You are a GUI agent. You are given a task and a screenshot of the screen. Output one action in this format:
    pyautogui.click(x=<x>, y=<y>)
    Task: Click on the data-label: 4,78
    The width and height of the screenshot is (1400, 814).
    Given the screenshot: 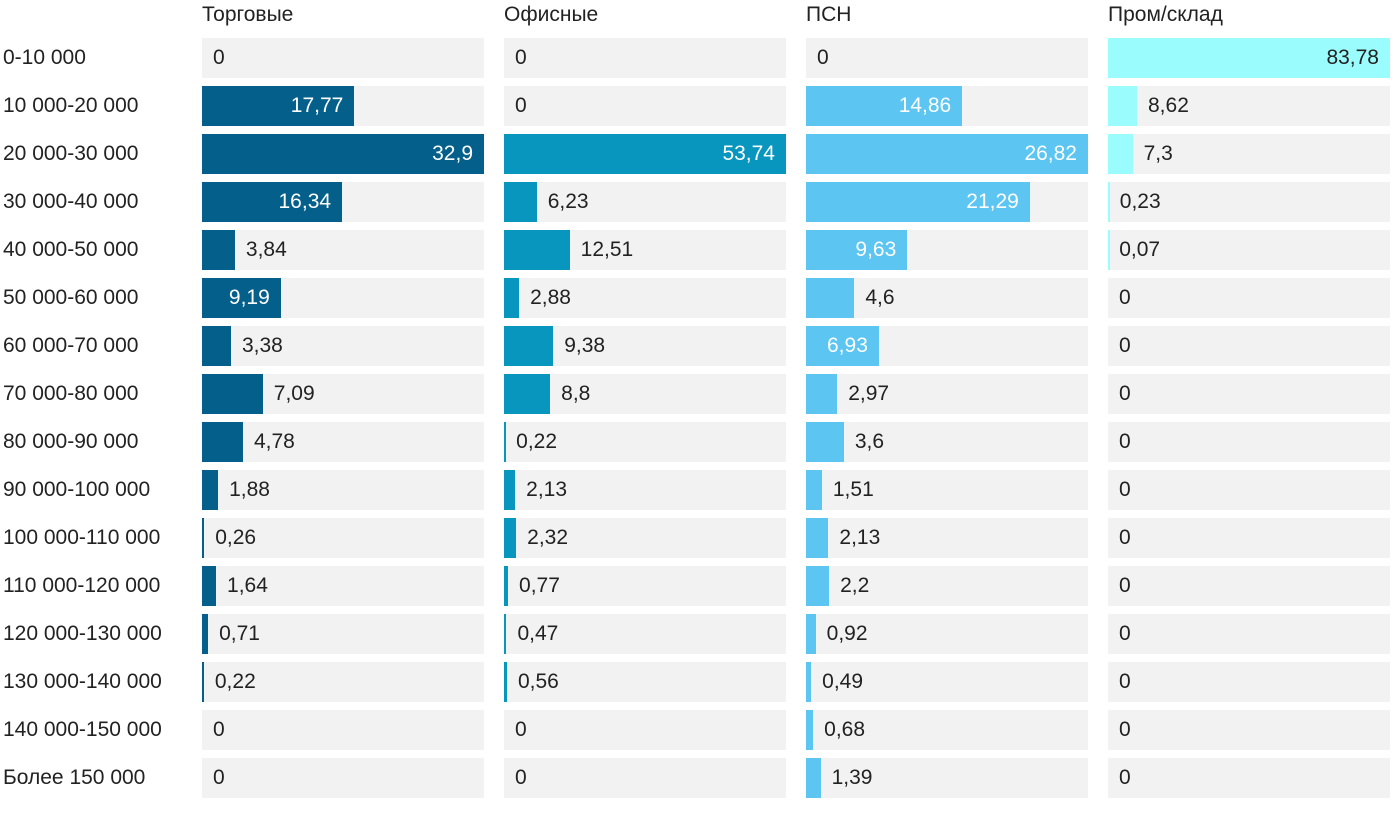 What is the action you would take?
    pyautogui.click(x=274, y=441)
    